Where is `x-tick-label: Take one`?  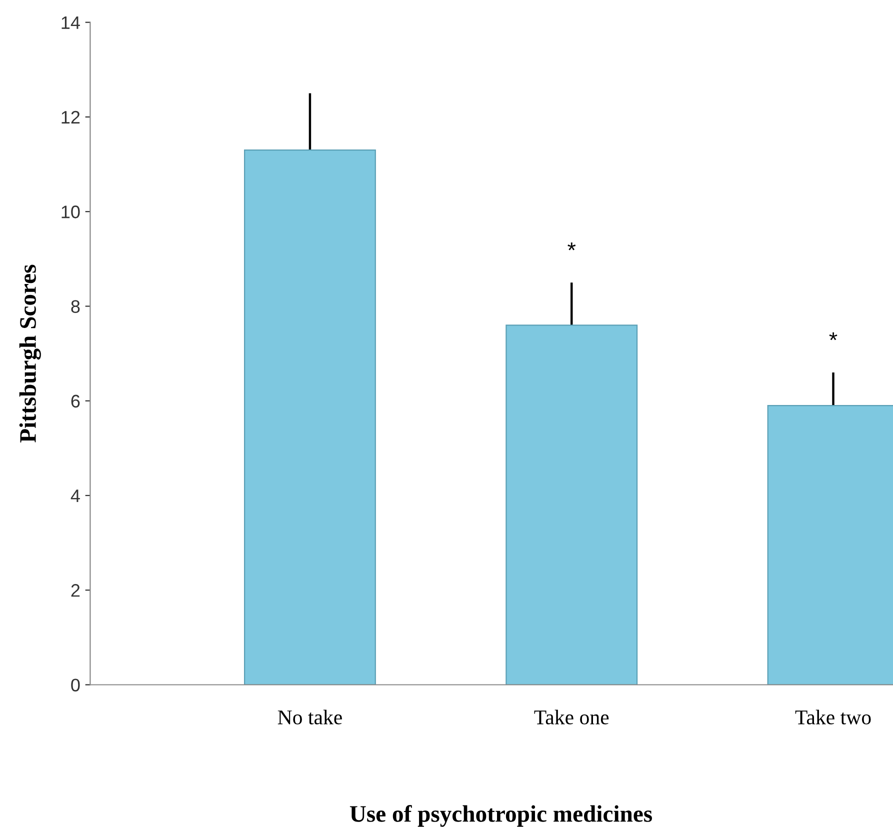 x-tick-label: Take one is located at coordinates (571, 717).